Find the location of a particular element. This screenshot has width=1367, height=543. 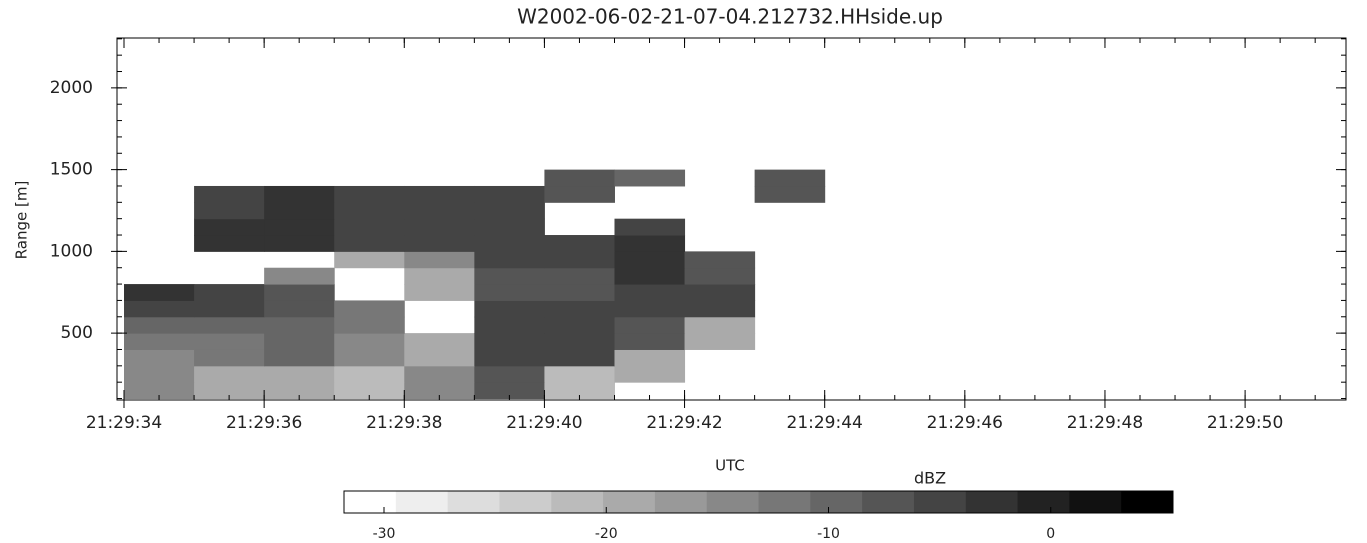

x-tick-label: 21:29:46 is located at coordinates (965, 423).